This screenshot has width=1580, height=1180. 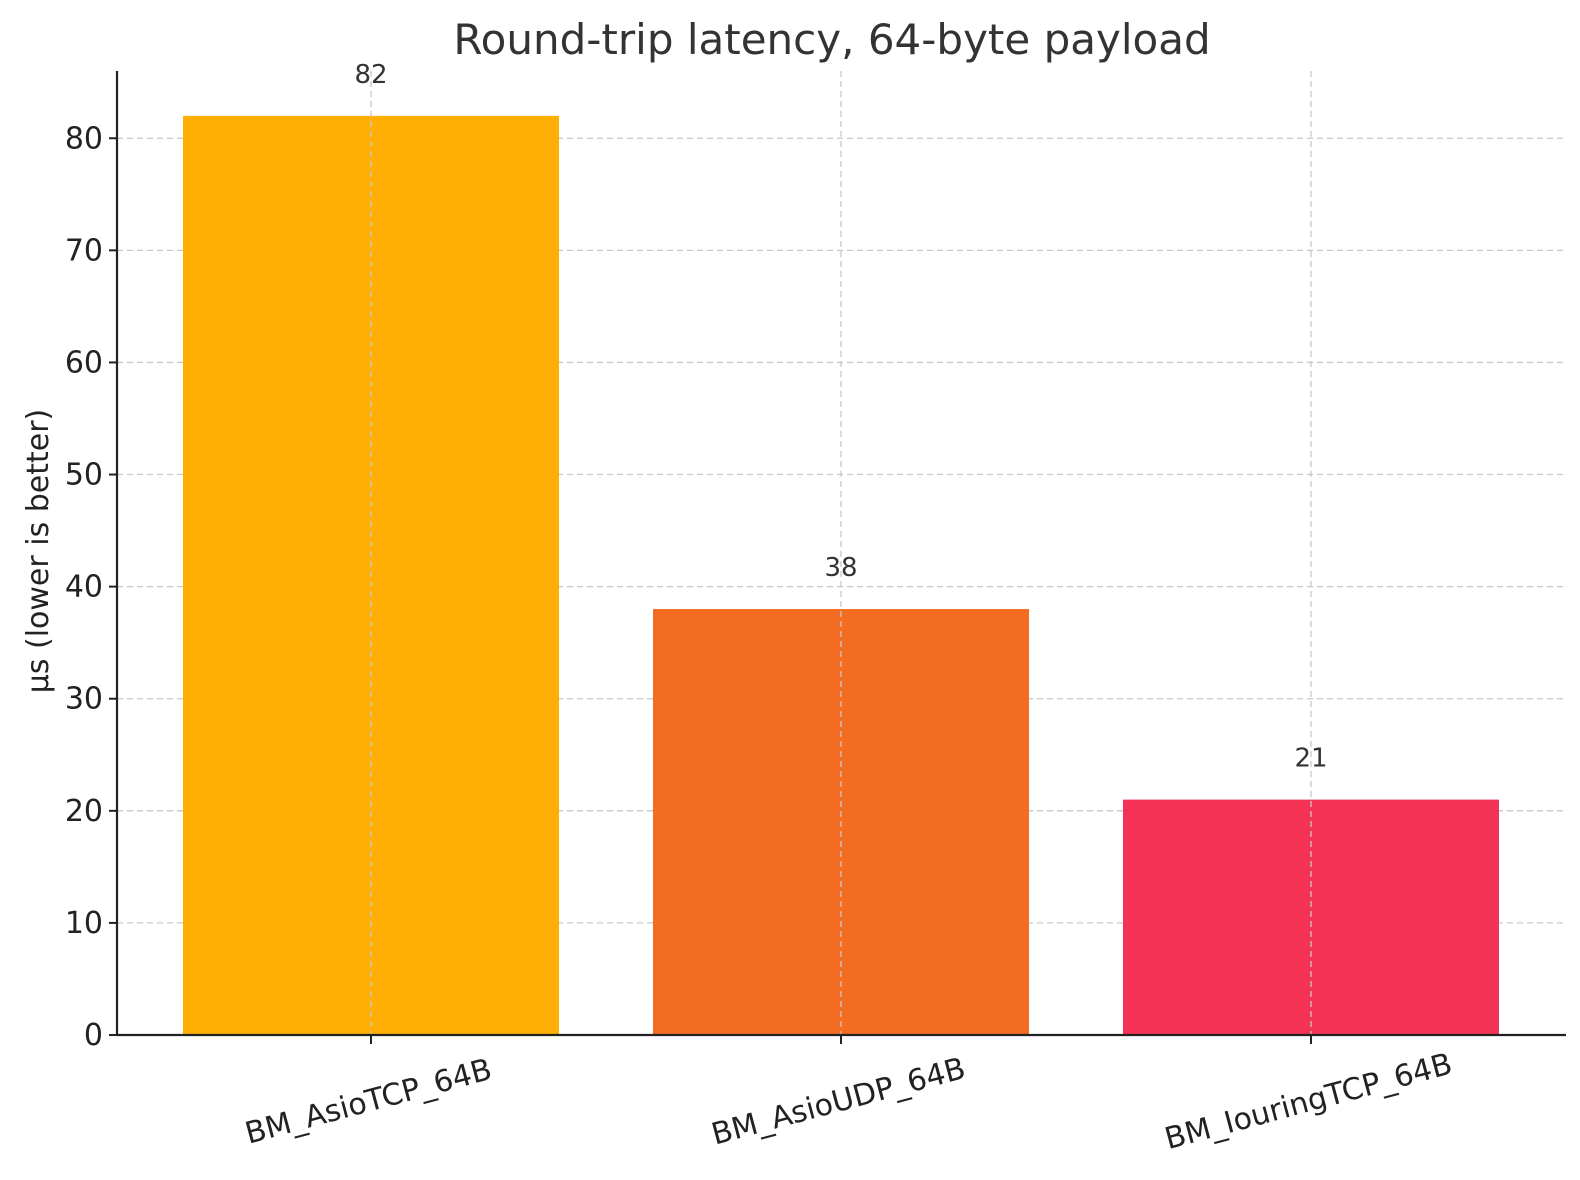 I want to click on chart-title: Round-trip latency, 64-byte payload, so click(x=831, y=39).